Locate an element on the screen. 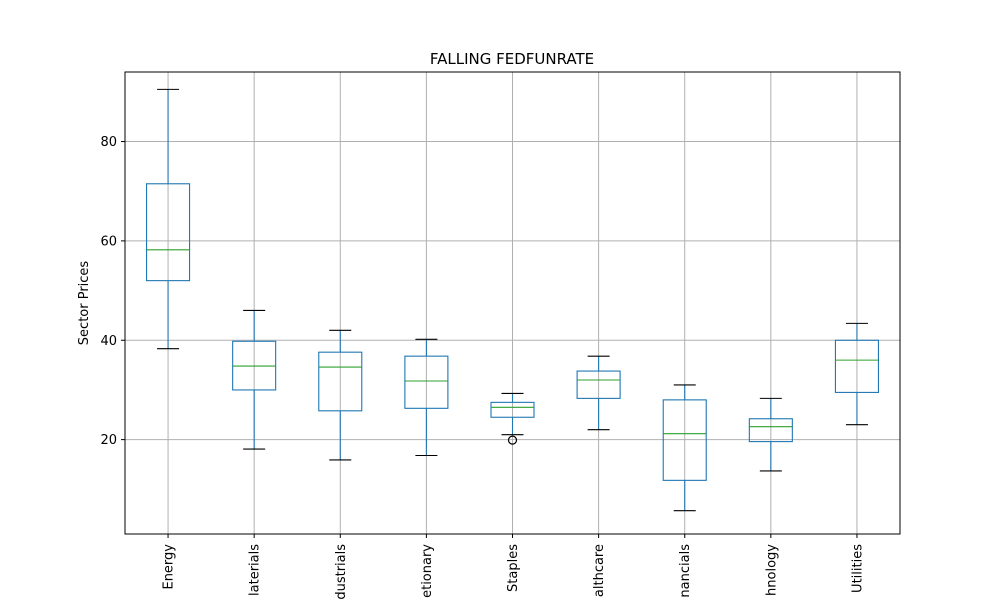 The height and width of the screenshot is (600, 1000). x-tick-label: althcare is located at coordinates (599, 570).